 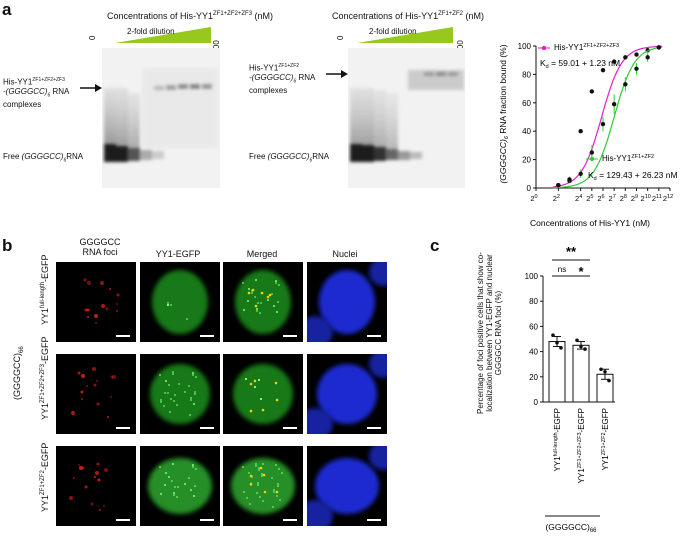 I want to click on binding-x-tick-label: 212, so click(x=668, y=198).